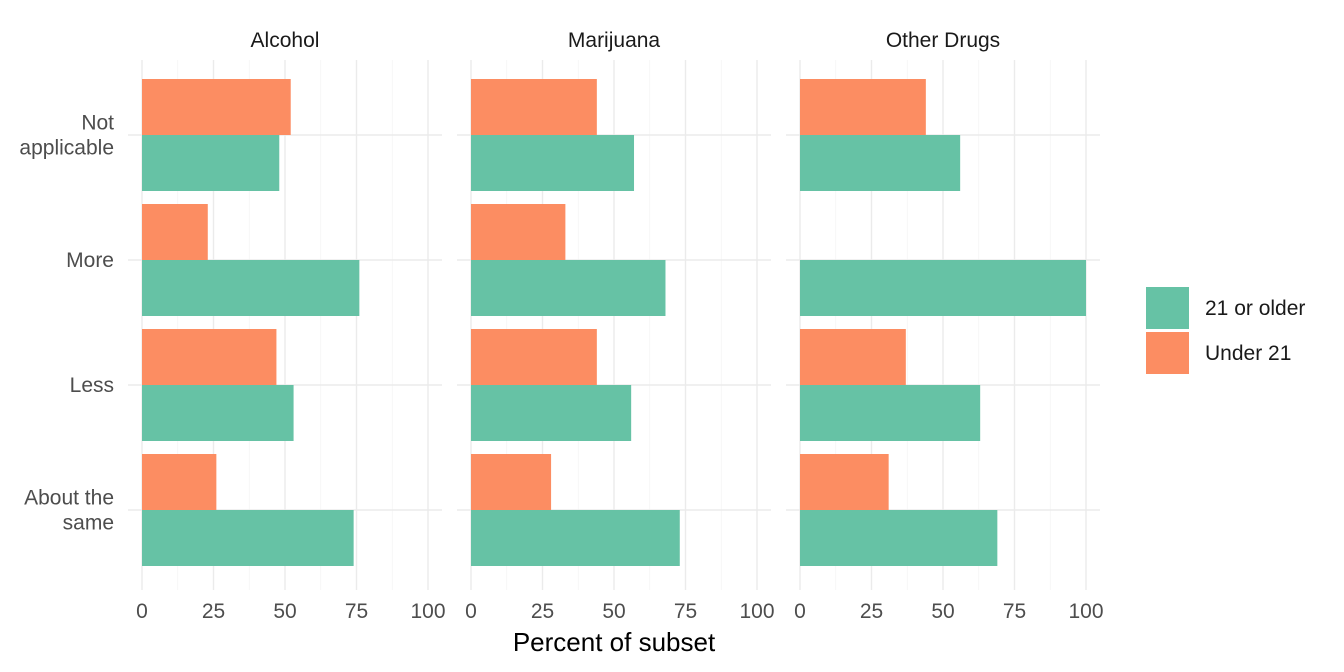 Image resolution: width=1344 pixels, height=672 pixels. Describe the element at coordinates (1014, 611) in the screenshot. I see `x-tick-label-other-drugs: 75` at that location.